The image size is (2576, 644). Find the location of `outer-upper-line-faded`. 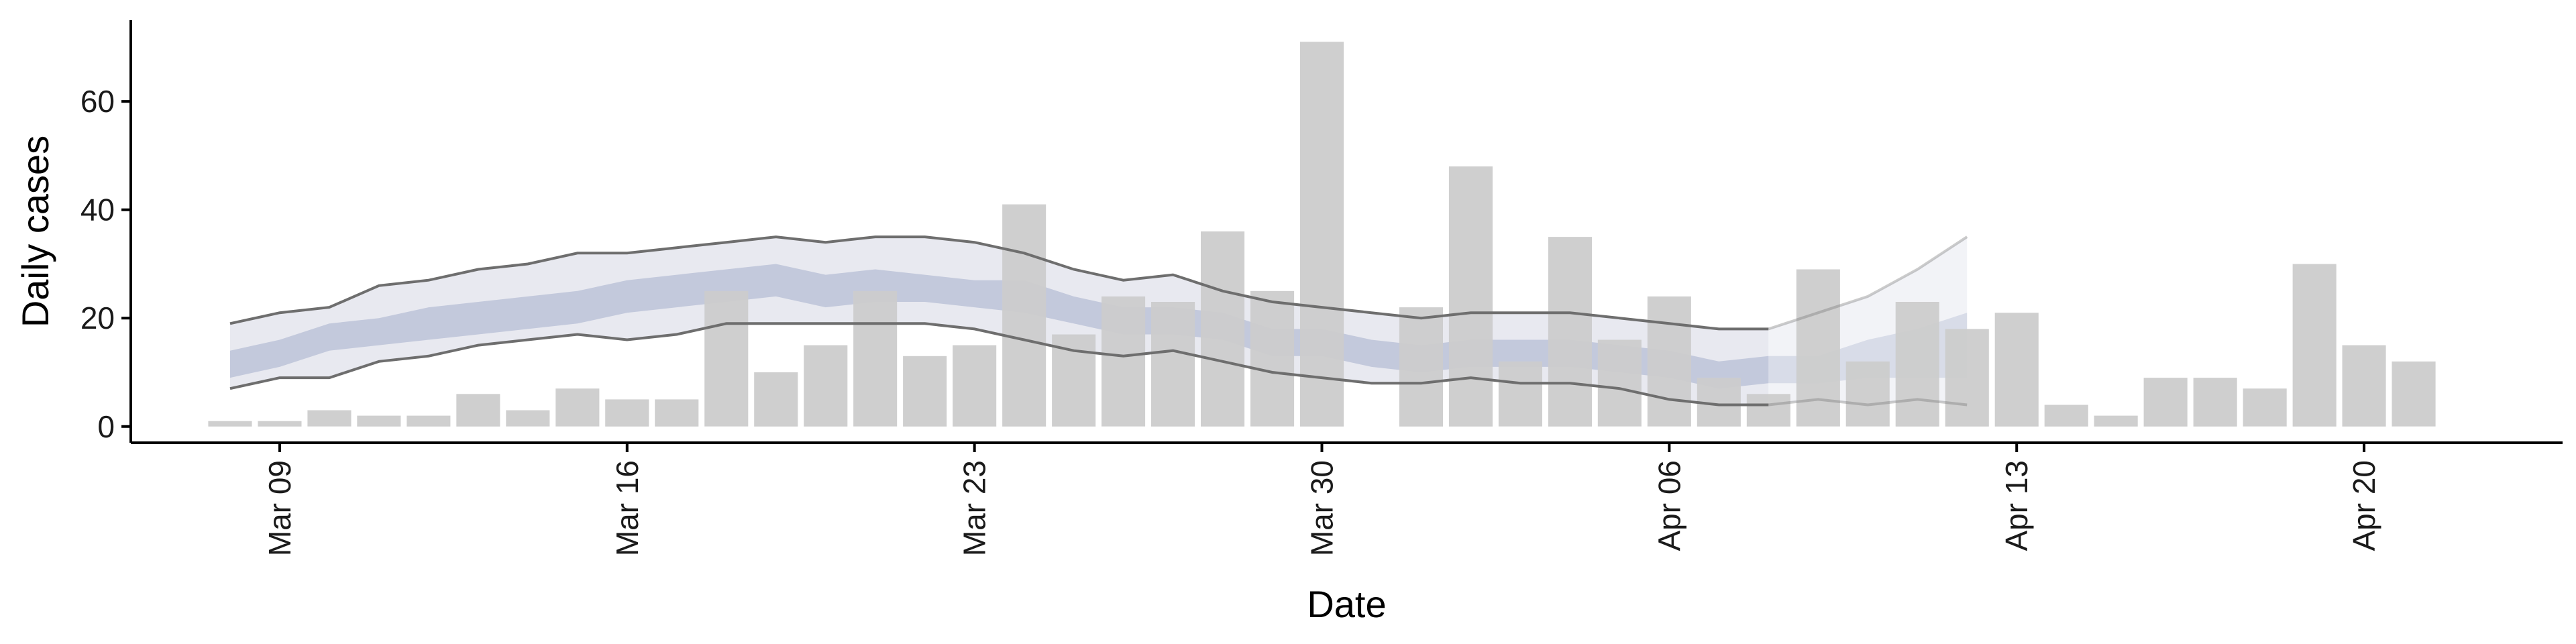

outer-upper-line-faded is located at coordinates (1868, 283).